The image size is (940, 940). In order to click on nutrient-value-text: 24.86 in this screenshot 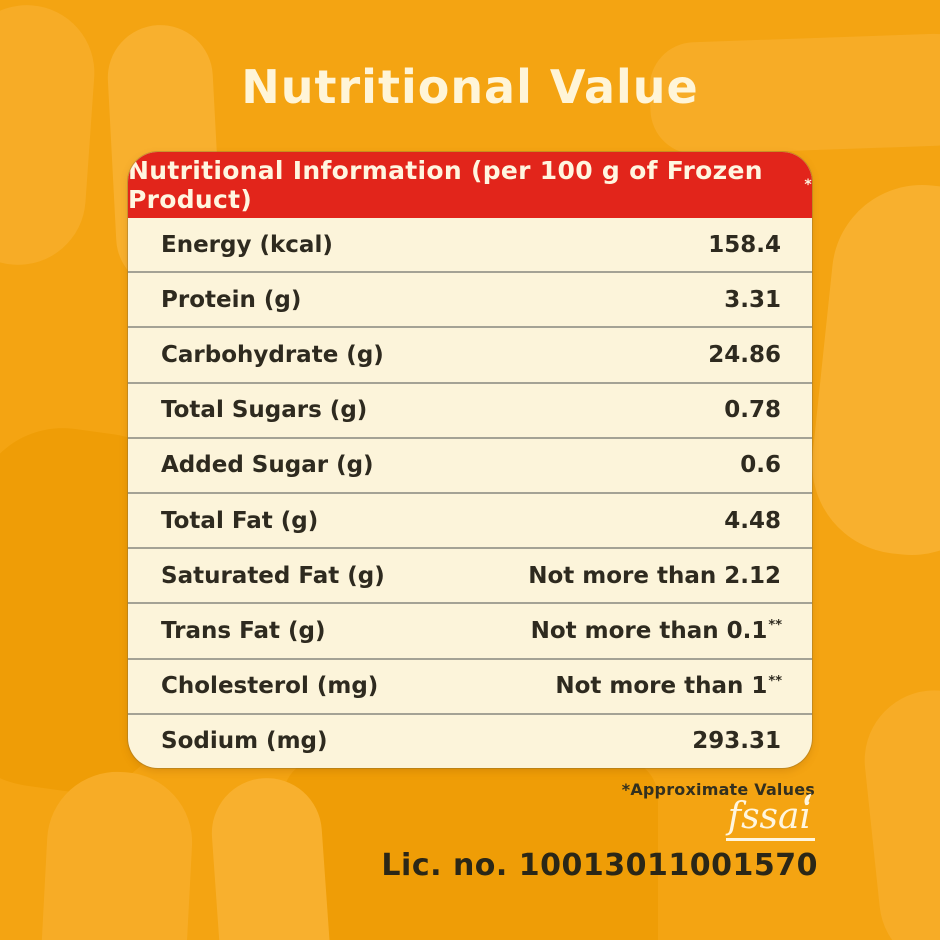, I will do `click(744, 355)`.